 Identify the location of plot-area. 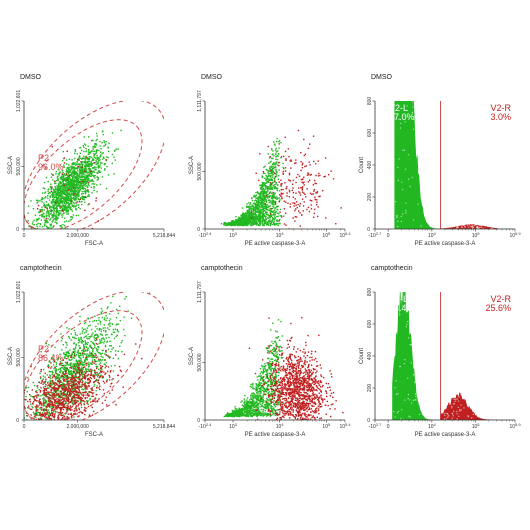
(451, 165).